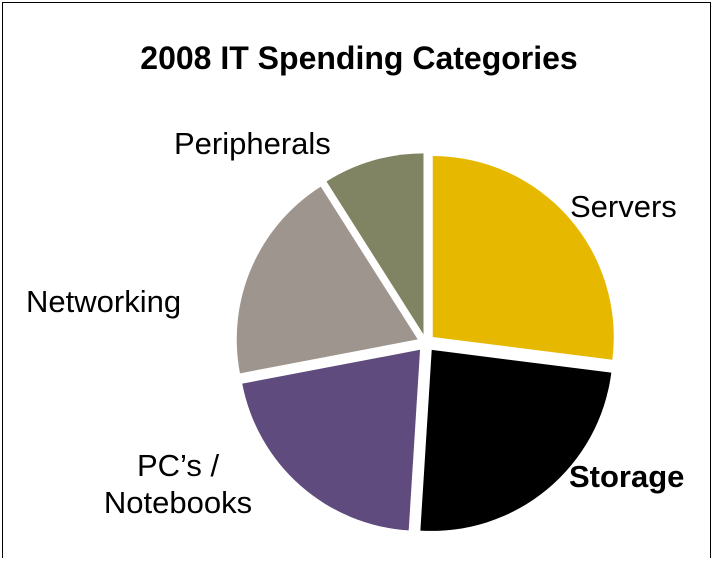 The image size is (718, 562). I want to click on slice-label-peripherals: Peripherals, so click(252, 143).